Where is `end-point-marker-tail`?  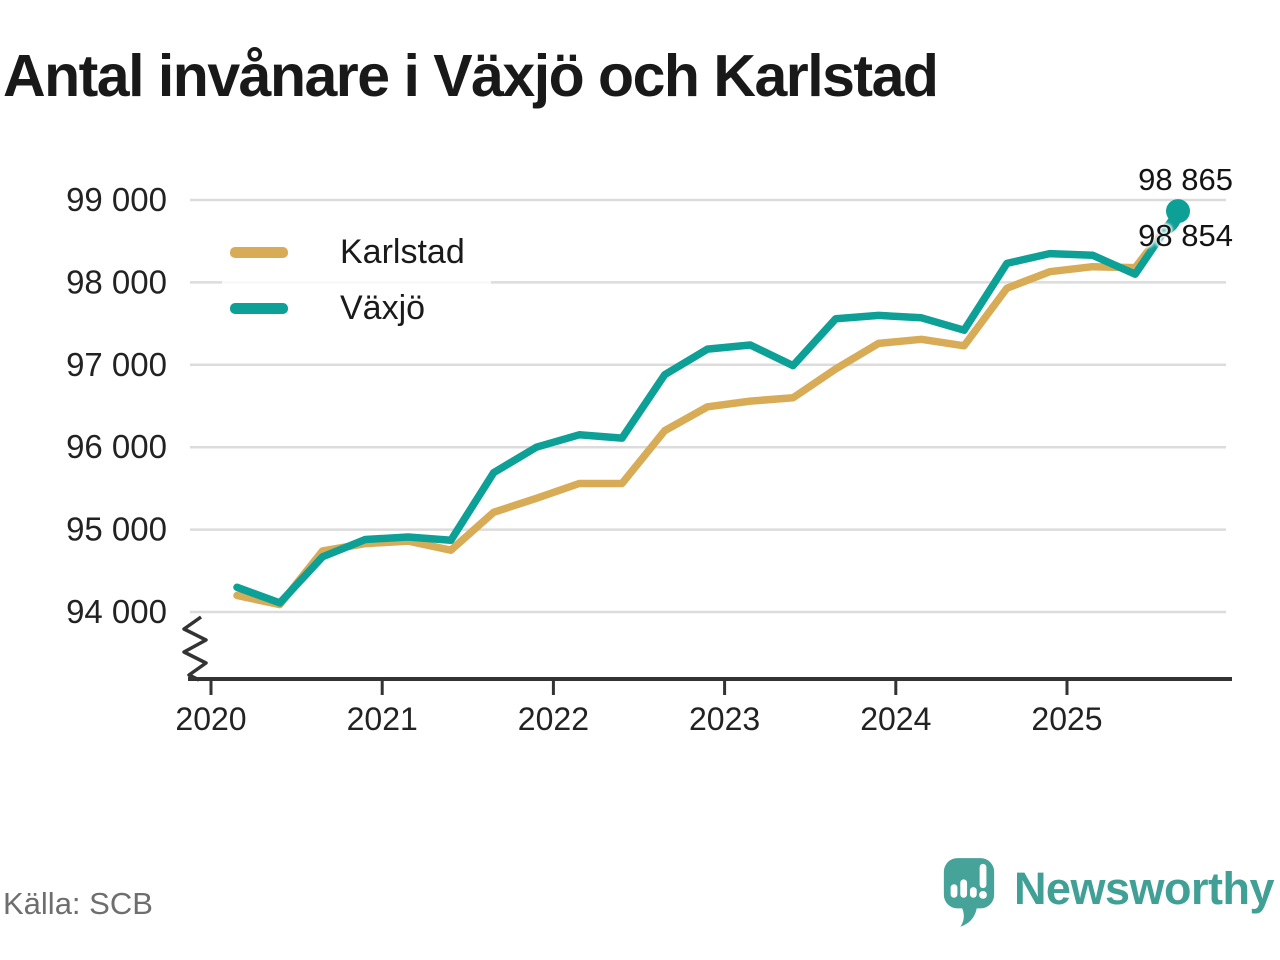 end-point-marker-tail is located at coordinates (1171, 228).